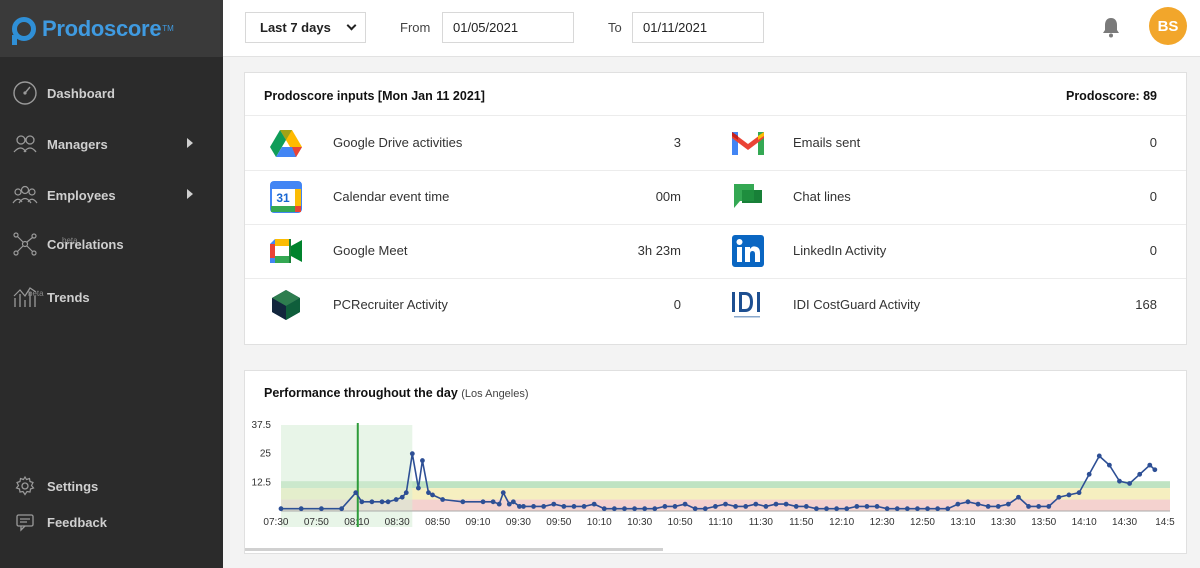 Image resolution: width=1200 pixels, height=568 pixels. I want to click on sidebar-item-correlations: Correlations beta, so click(111, 244).